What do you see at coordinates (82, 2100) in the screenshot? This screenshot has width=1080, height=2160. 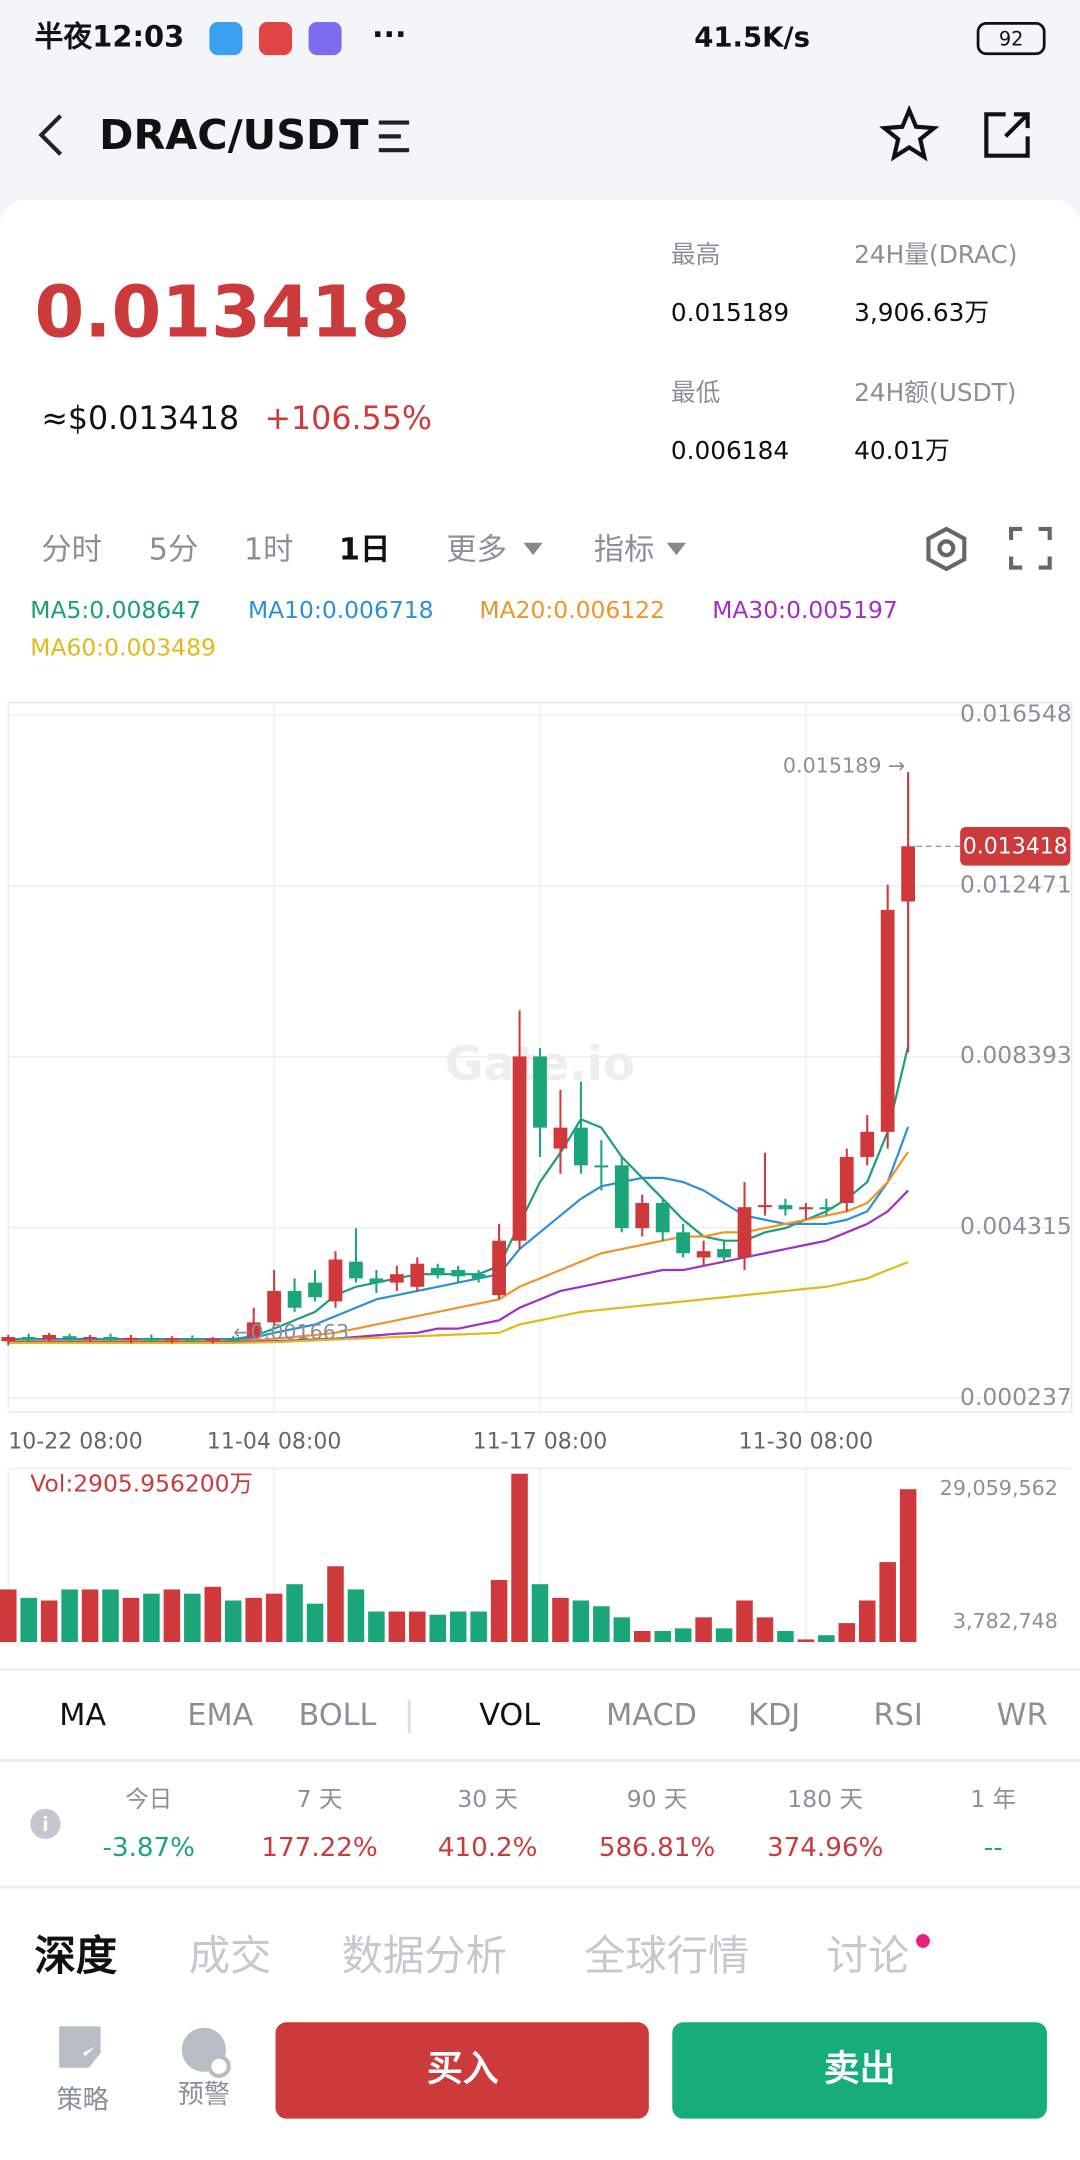 I see `strategy-label: 策略` at bounding box center [82, 2100].